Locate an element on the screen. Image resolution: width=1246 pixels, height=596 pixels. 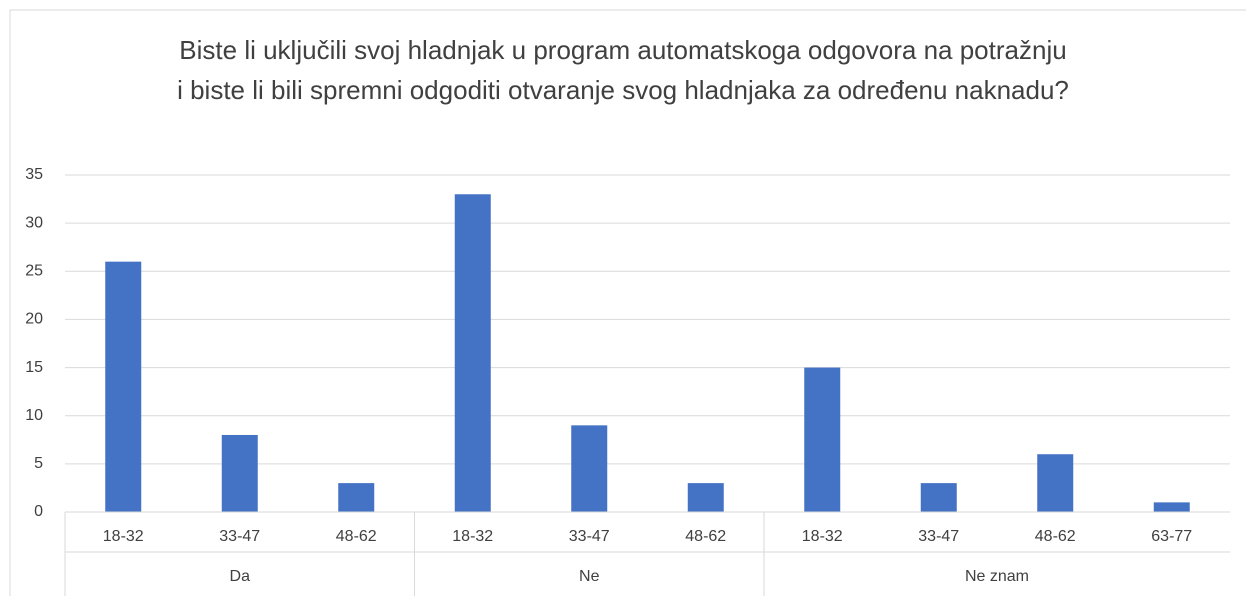
y-tick-label: 35 is located at coordinates (34, 174).